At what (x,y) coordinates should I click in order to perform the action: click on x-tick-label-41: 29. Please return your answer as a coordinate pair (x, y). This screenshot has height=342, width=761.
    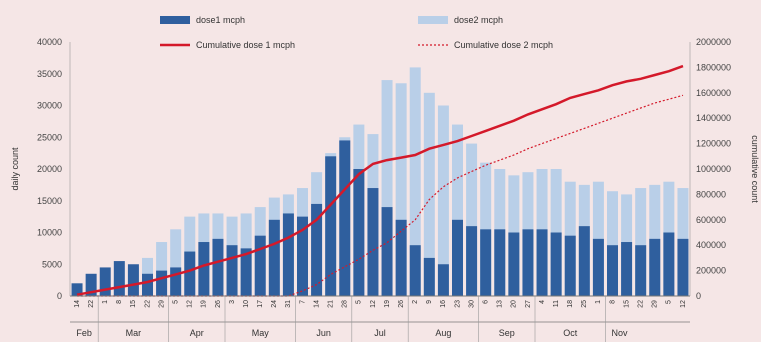
    Looking at the image, I should click on (655, 304).